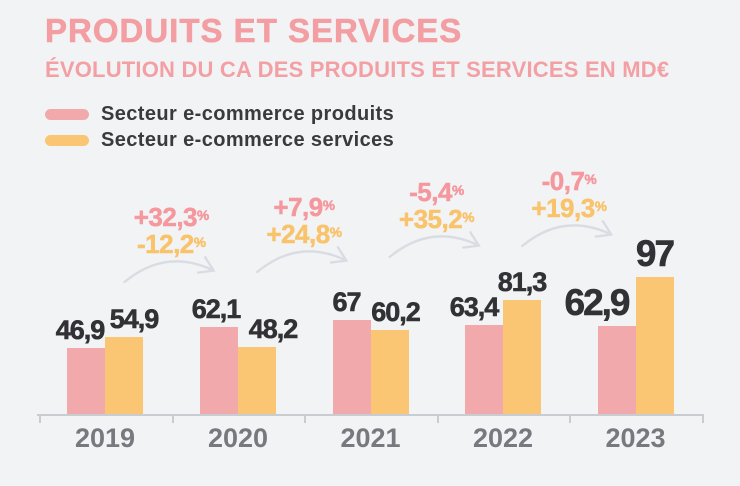 The width and height of the screenshot is (740, 486). I want to click on annotation-2021-2022: -5,4% +35,2%, so click(437, 205).